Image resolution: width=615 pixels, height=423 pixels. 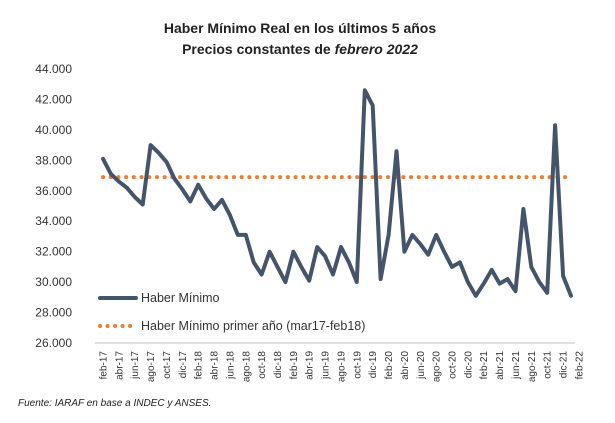 What do you see at coordinates (53, 252) in the screenshot?
I see `y-tick-label: 32.000` at bounding box center [53, 252].